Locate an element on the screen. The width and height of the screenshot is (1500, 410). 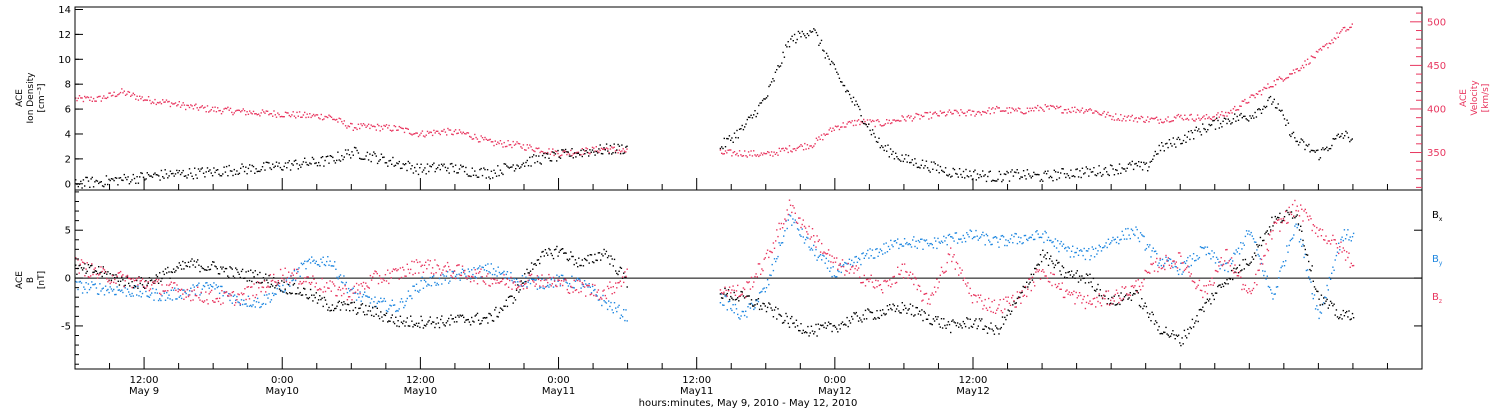
velocity-tick-label: 400 is located at coordinates (1436, 109).